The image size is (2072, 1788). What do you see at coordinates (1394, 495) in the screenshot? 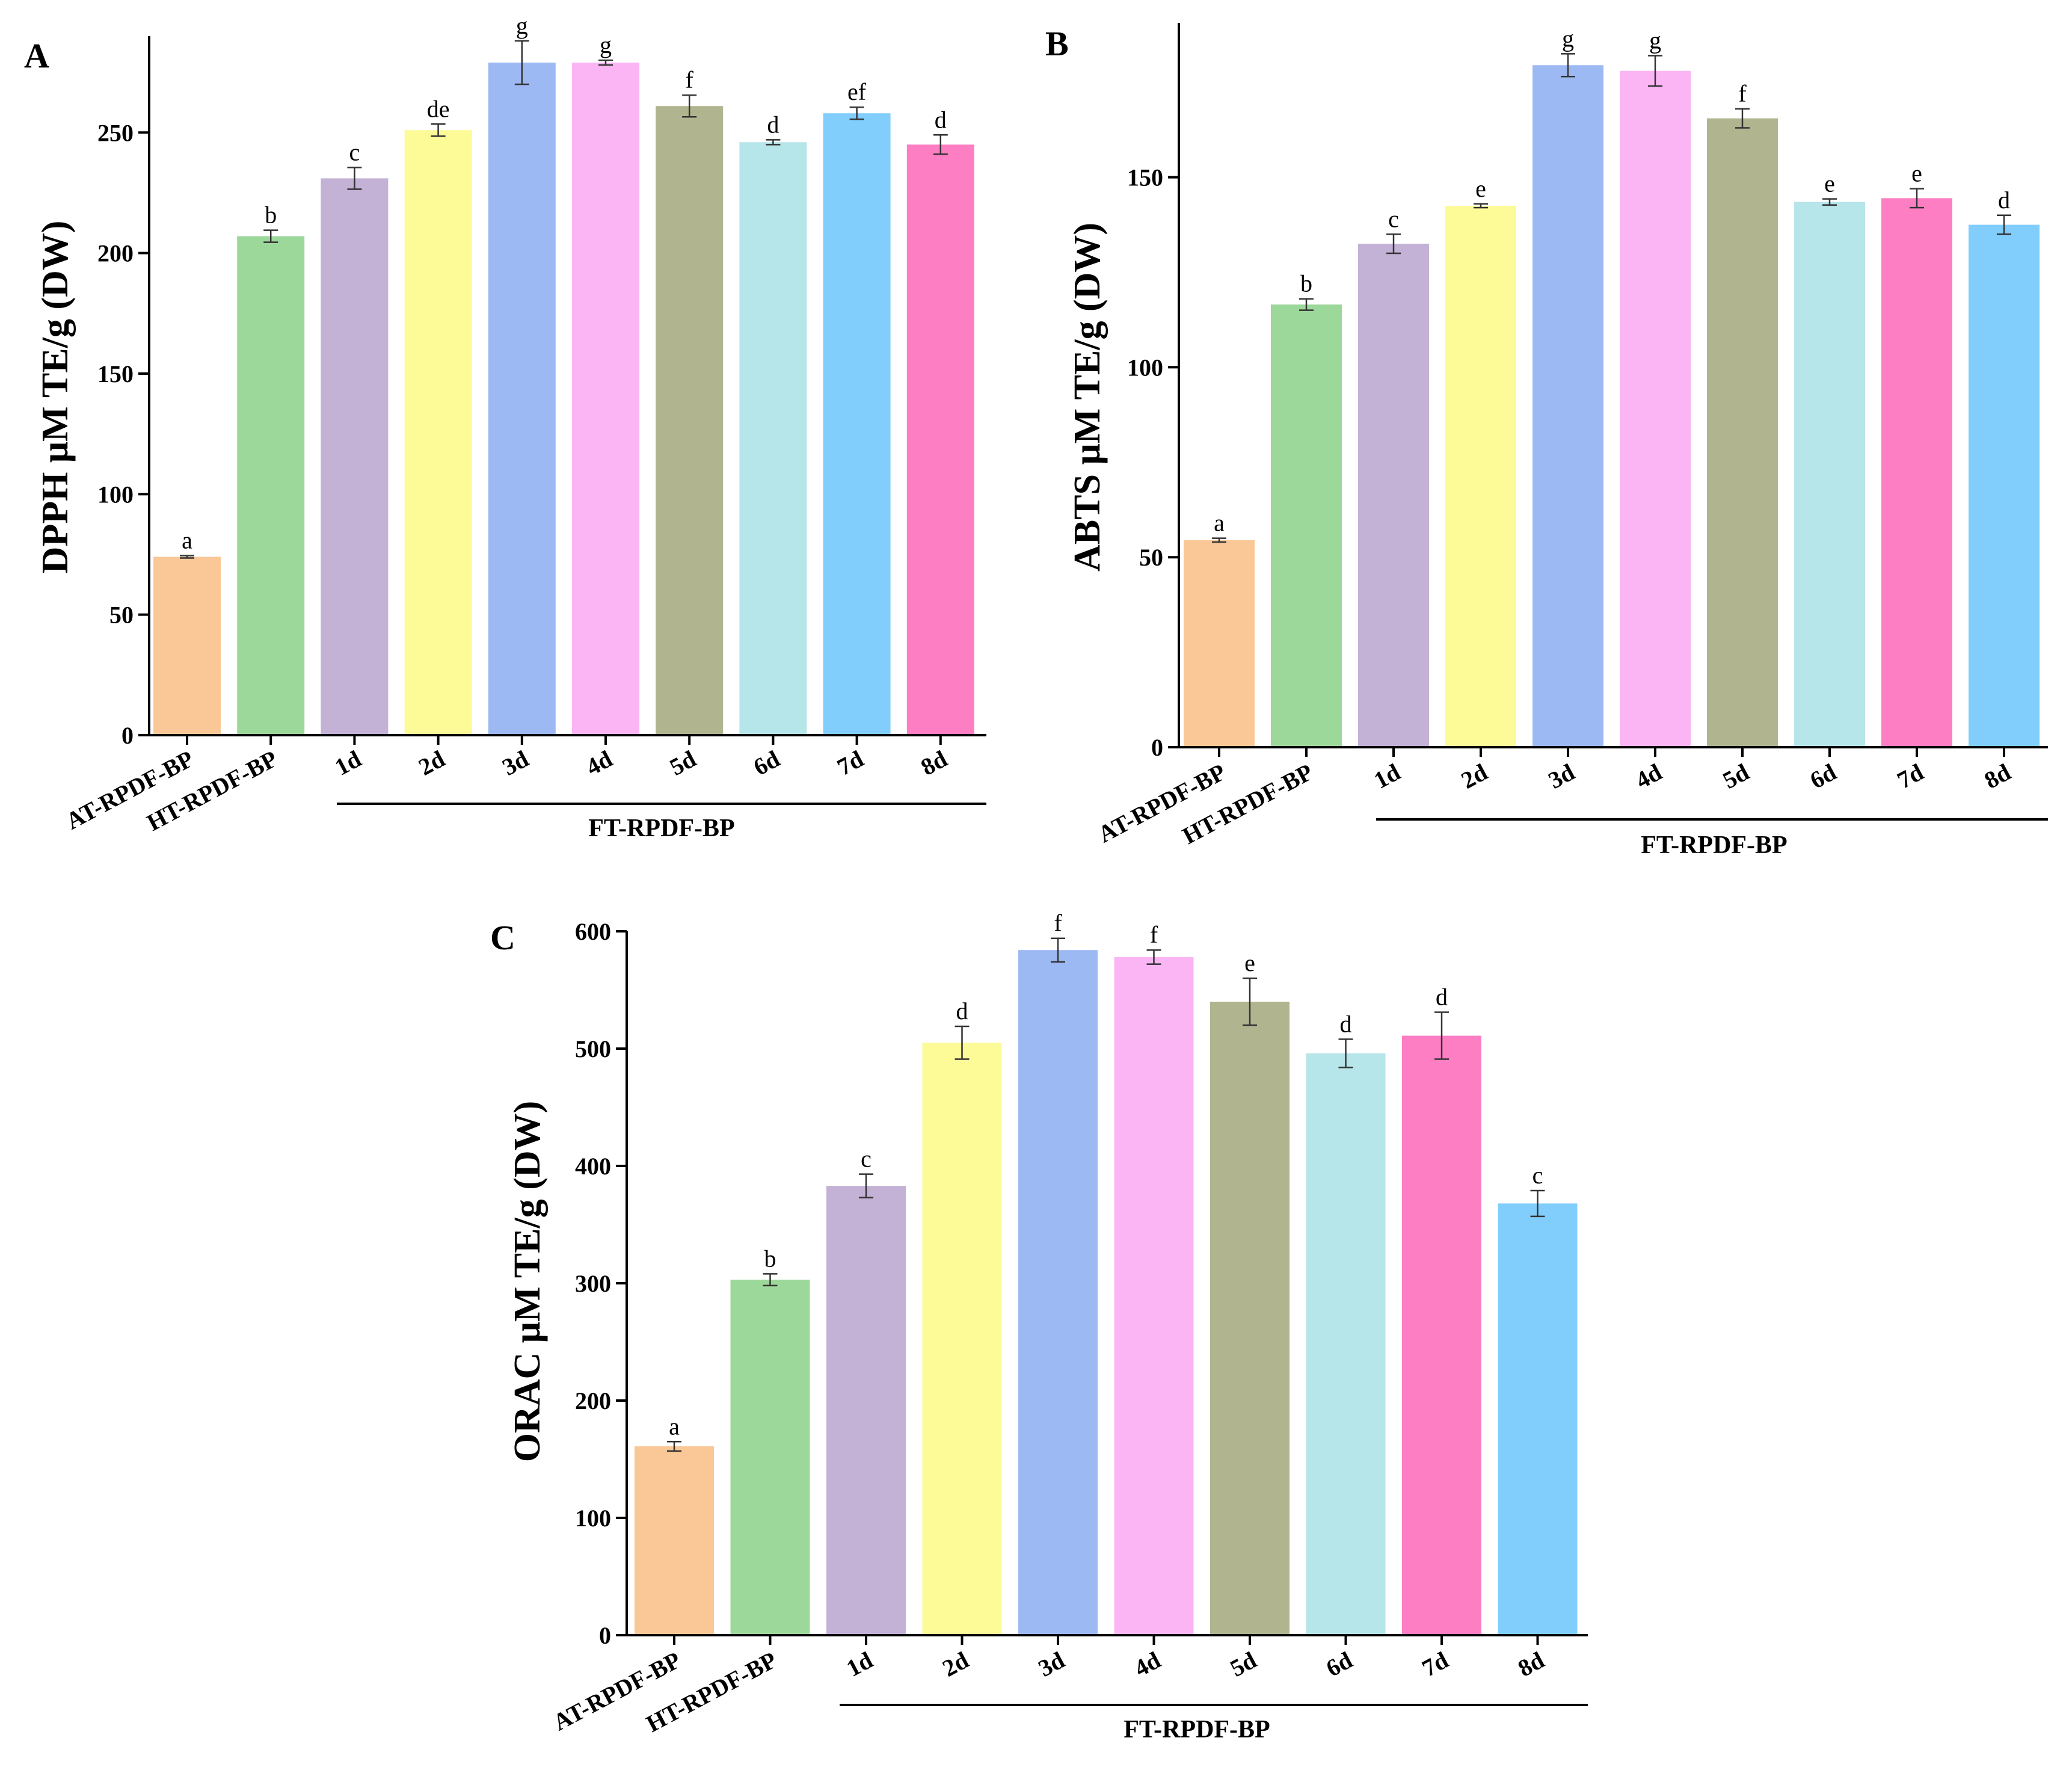
I see `bar-b-1d` at bounding box center [1394, 495].